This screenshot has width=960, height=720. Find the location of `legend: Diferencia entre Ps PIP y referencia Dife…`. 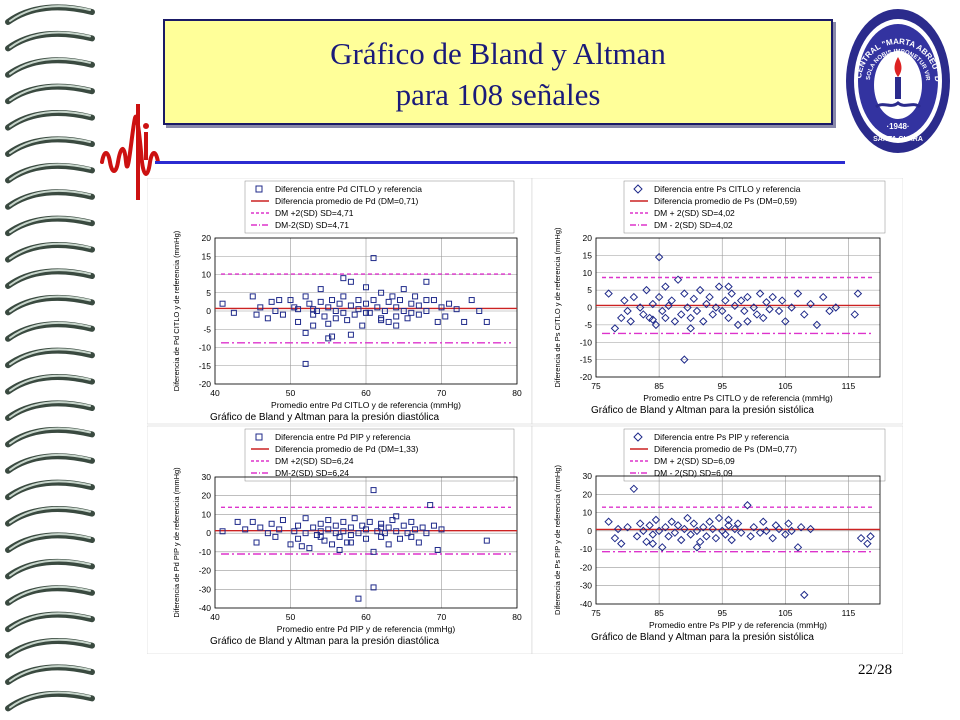

legend: Diferencia entre Ps PIP y referencia Dife… is located at coordinates (754, 455).